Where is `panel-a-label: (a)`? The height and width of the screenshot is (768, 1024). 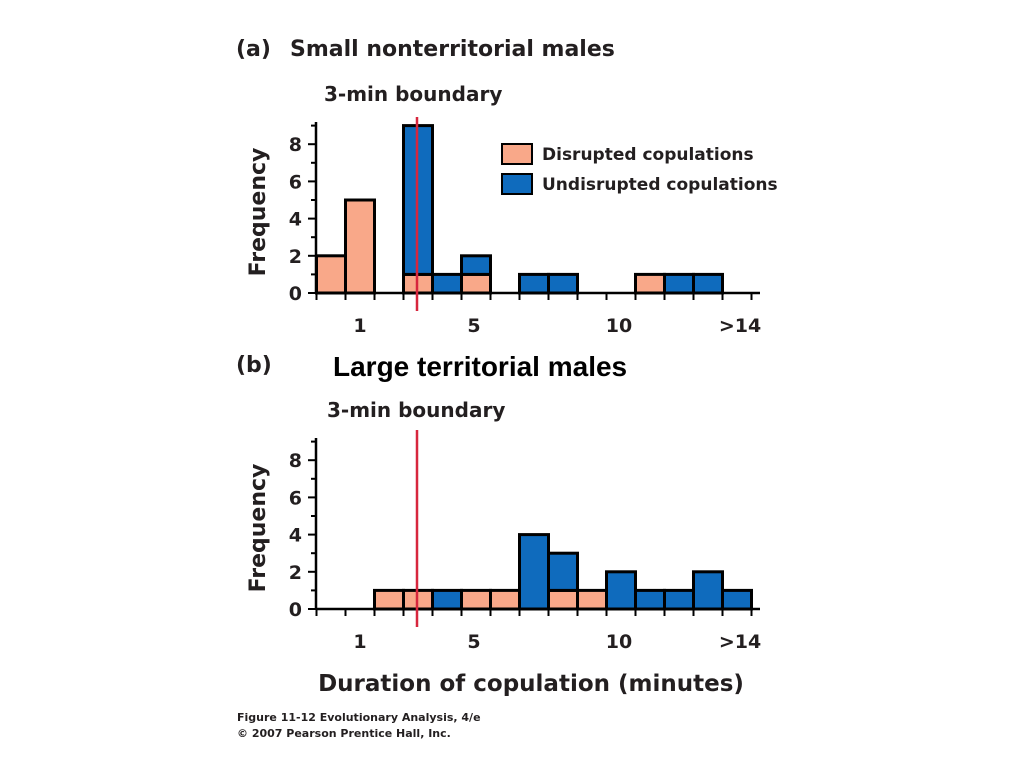
panel-a-label: (a) is located at coordinates (253, 49).